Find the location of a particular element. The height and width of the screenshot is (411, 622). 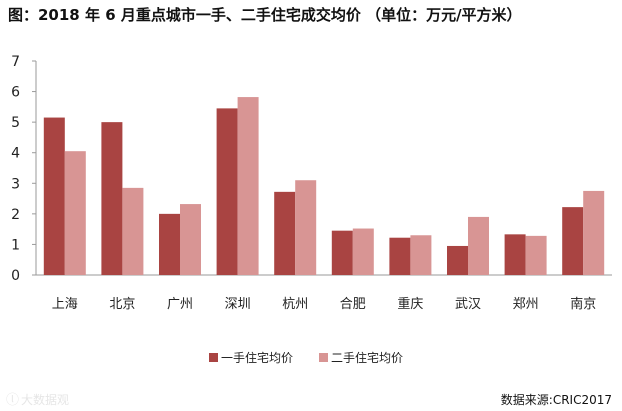

x-tick-label: 上海 is located at coordinates (65, 304).